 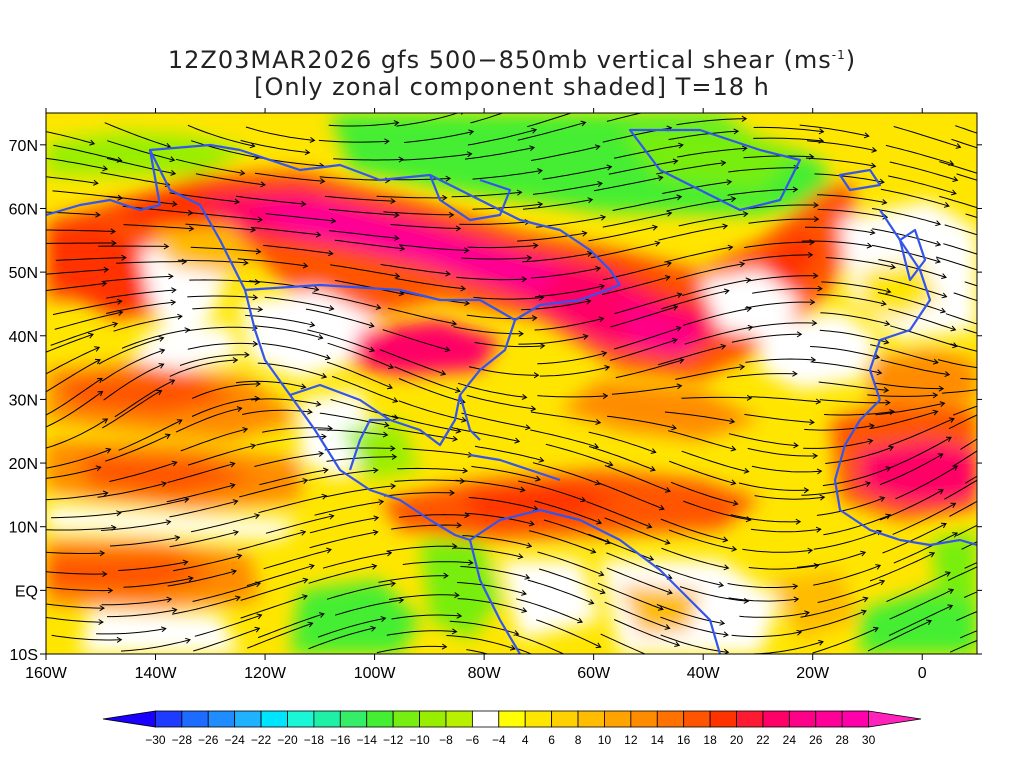 What do you see at coordinates (23, 400) in the screenshot?
I see `lat-tick-label: 30N` at bounding box center [23, 400].